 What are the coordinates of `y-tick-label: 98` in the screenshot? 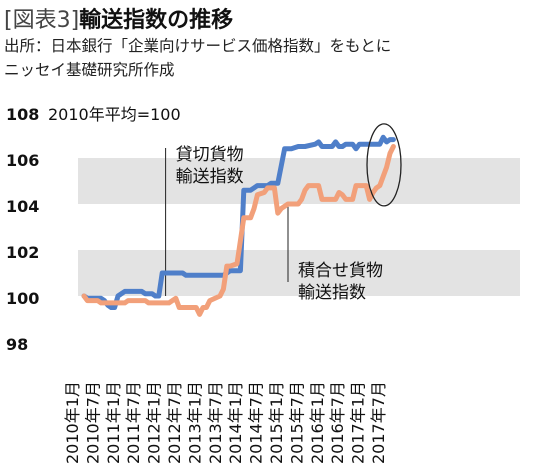 It's located at (17, 344).